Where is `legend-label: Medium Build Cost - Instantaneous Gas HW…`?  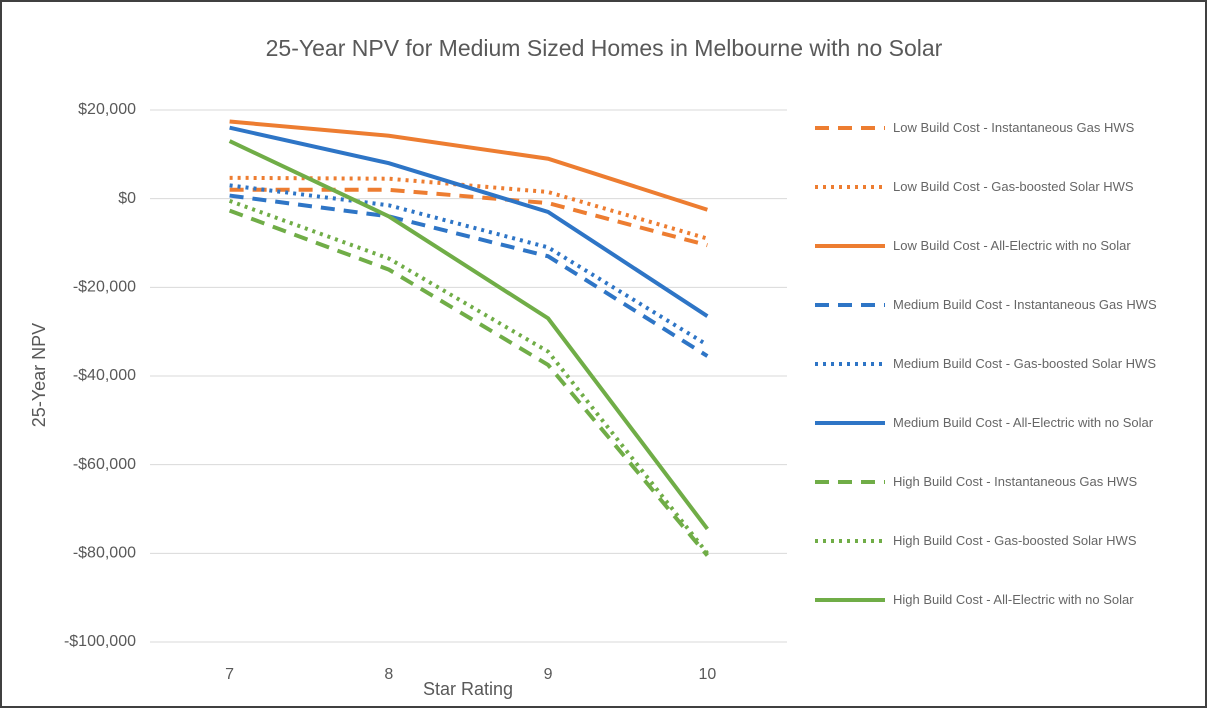 legend-label: Medium Build Cost - Instantaneous Gas HW… is located at coordinates (1025, 304).